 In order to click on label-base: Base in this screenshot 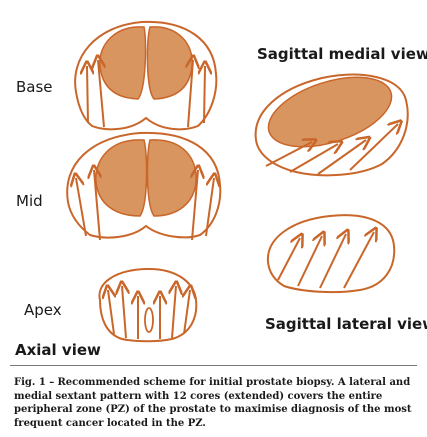, I will do `click(34, 87)`.